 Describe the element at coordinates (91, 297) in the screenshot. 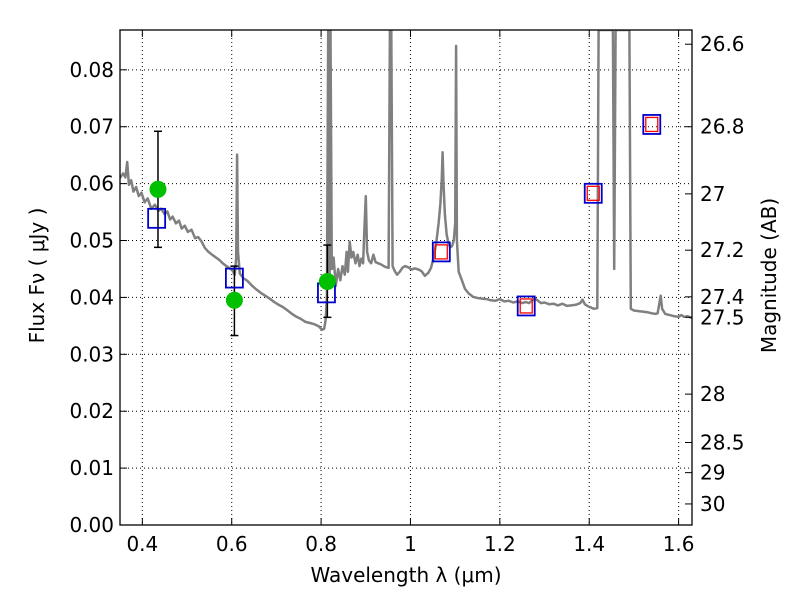

I see `y-tick-label: 0.04` at that location.